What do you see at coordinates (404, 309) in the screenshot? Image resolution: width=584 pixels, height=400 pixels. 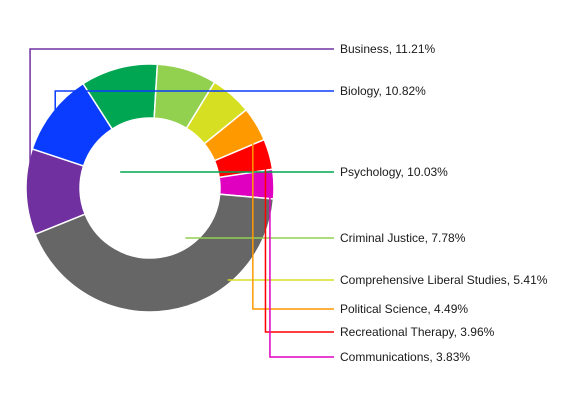 I see `slice-label-political-science: Political Science, 4.49%` at bounding box center [404, 309].